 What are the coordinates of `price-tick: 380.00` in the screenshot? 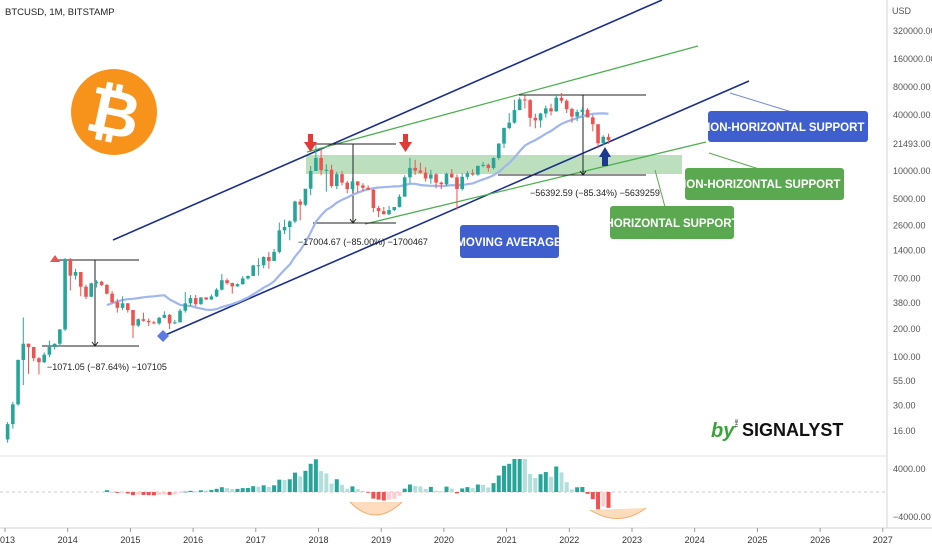 It's located at (907, 303).